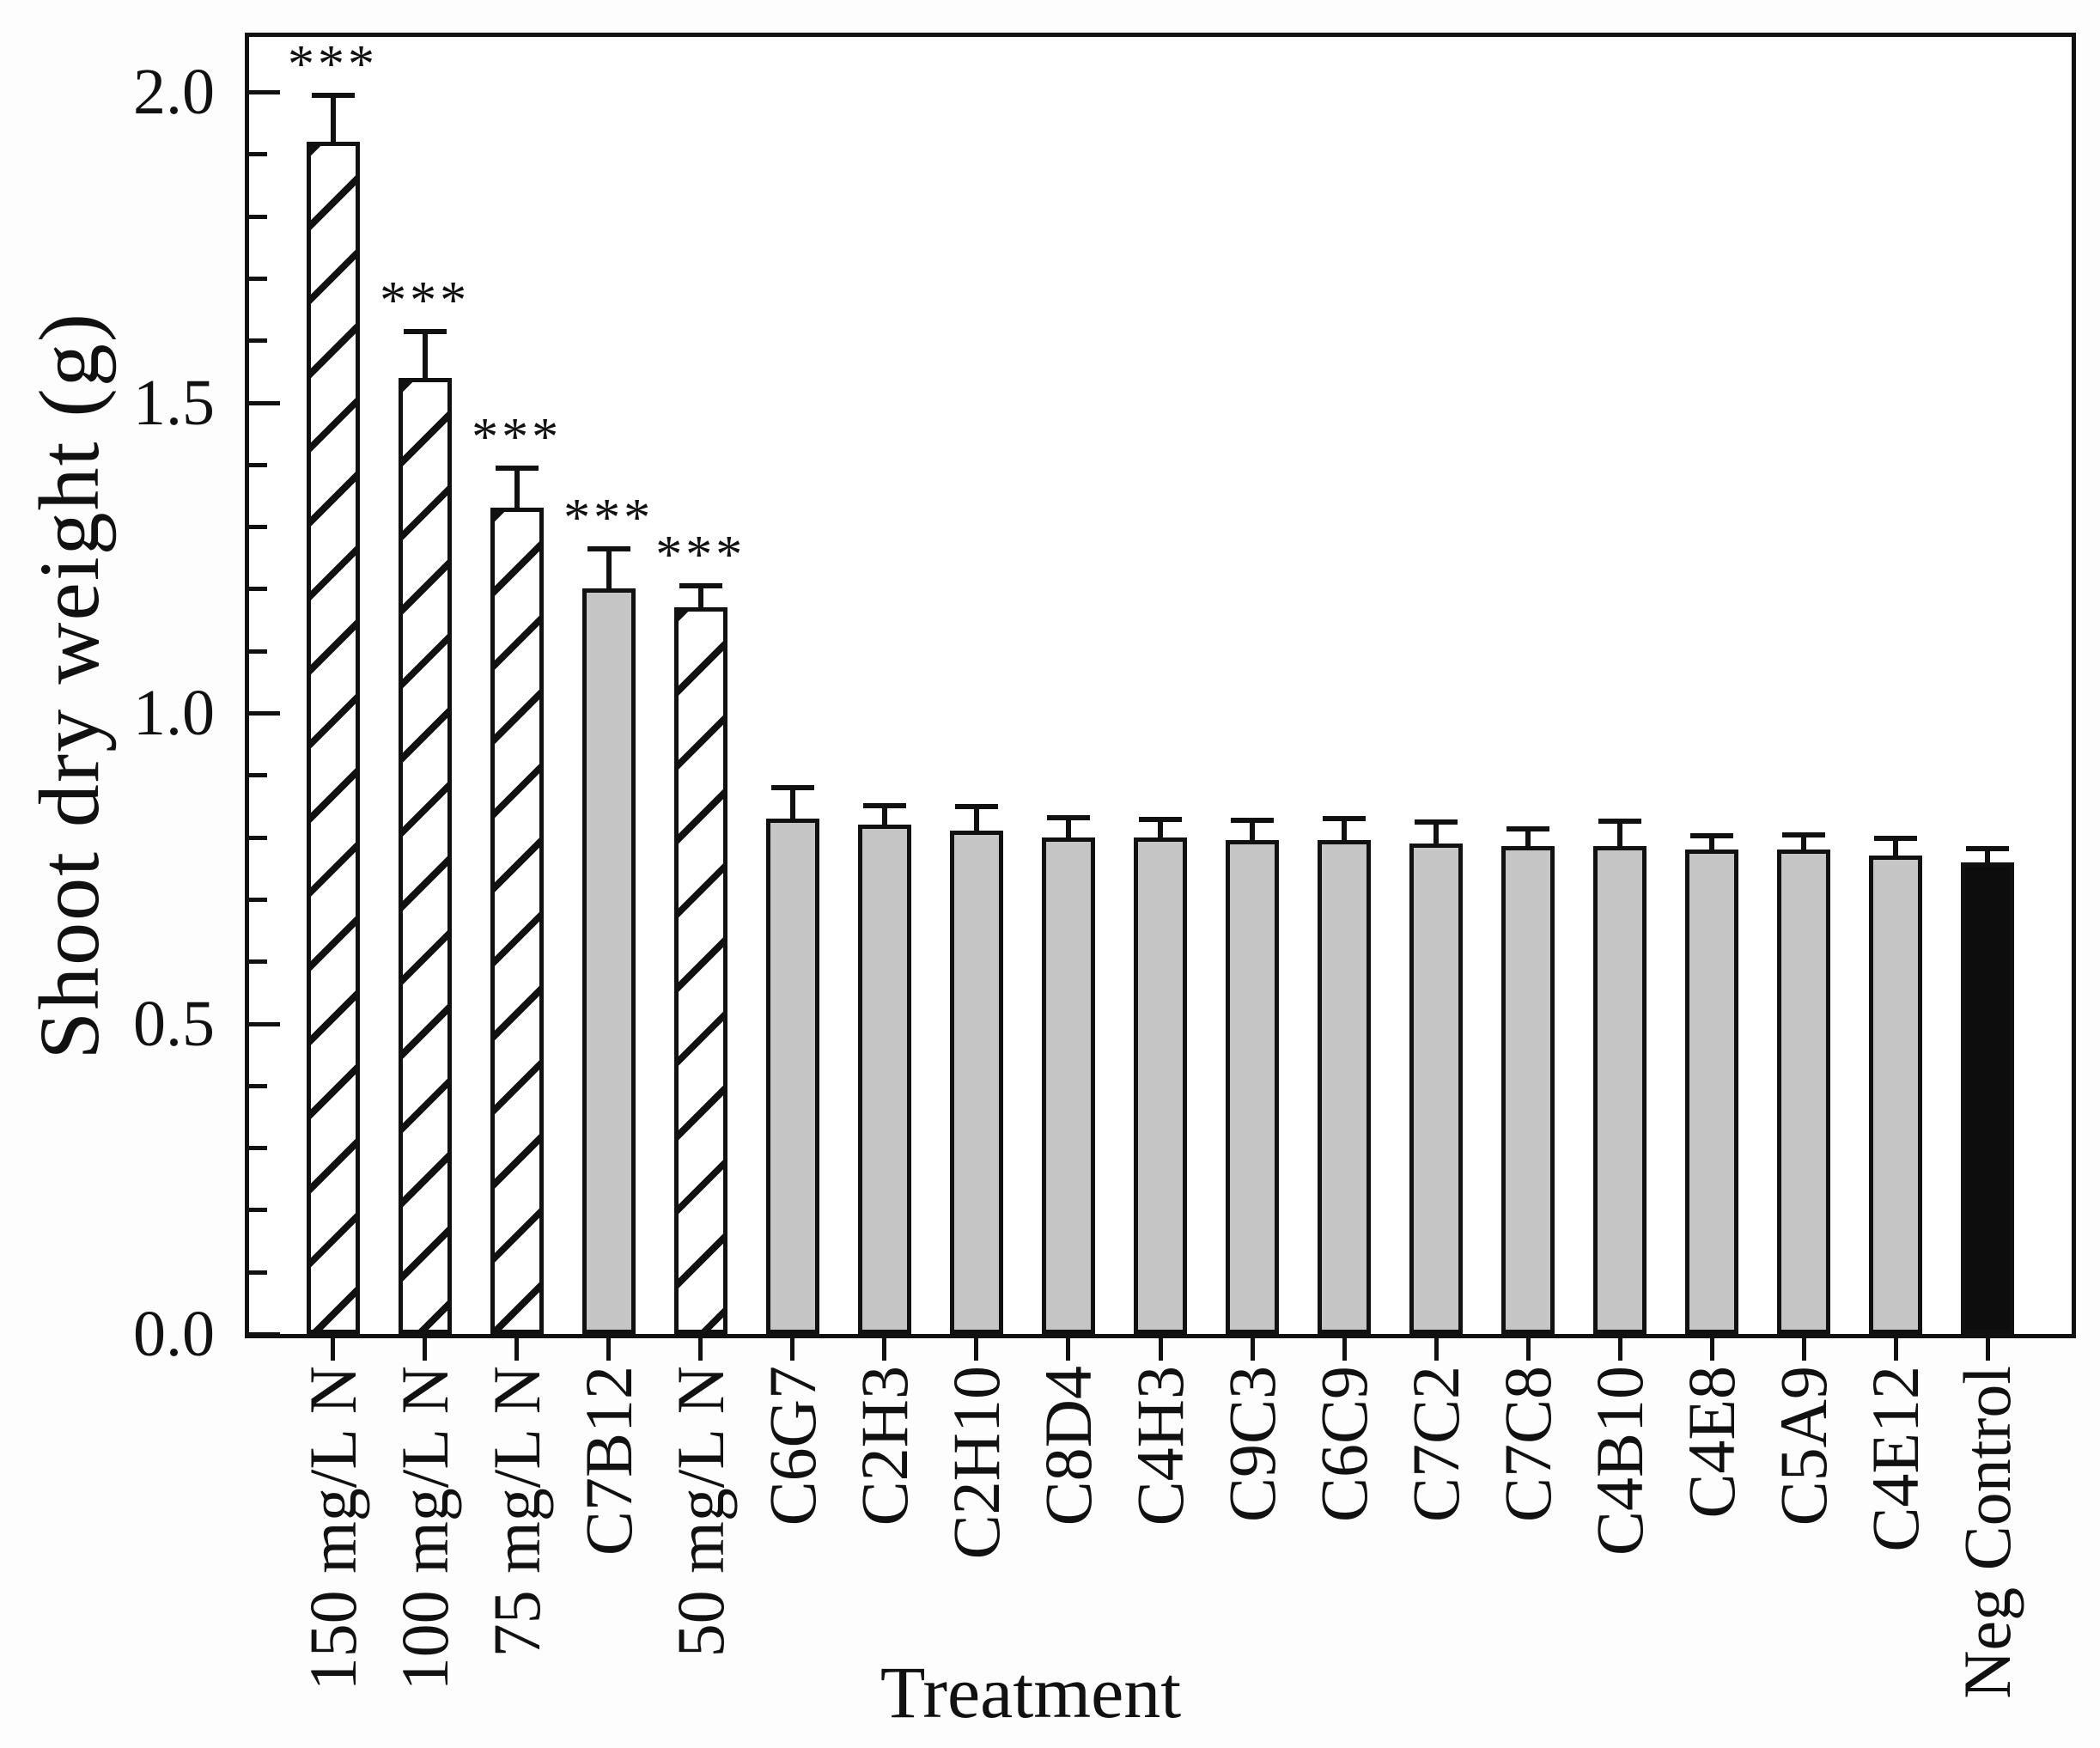 The height and width of the screenshot is (1748, 2100). I want to click on x-tick-label-text: C4B10, so click(1620, 1461).